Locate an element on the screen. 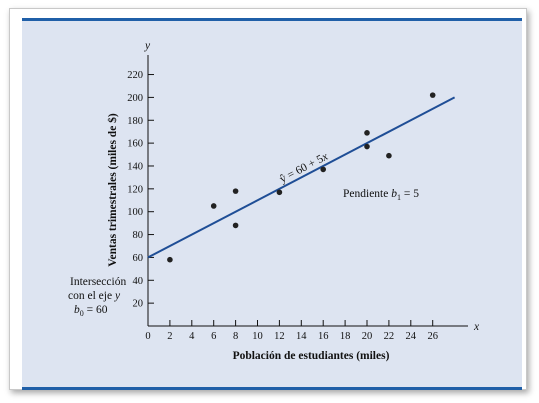 Image resolution: width=539 pixels, height=403 pixels. intercept-line2: con el eje y is located at coordinates (94, 296).